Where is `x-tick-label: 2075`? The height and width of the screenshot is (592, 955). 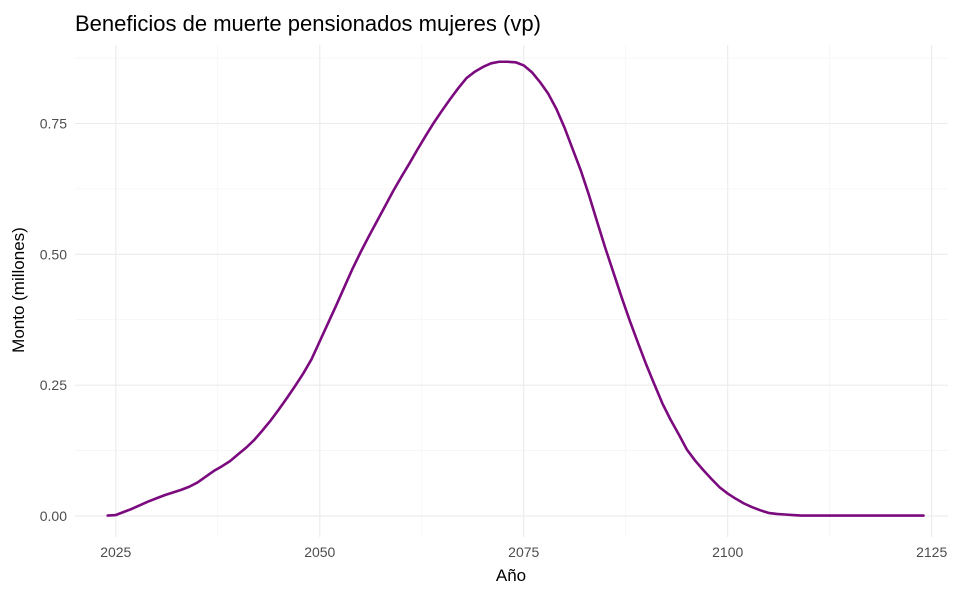 x-tick-label: 2075 is located at coordinates (523, 552).